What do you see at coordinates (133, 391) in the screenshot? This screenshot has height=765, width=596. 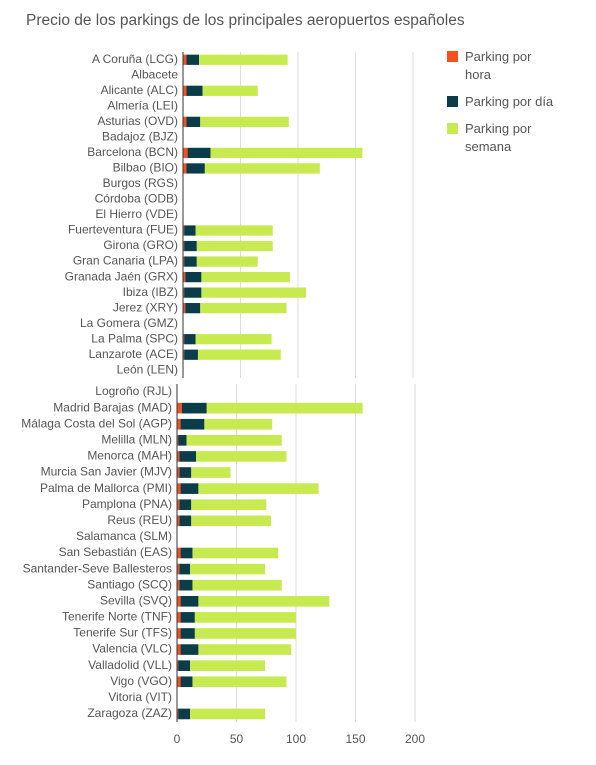 I see `y-tick-label: Logroño (RJL)` at bounding box center [133, 391].